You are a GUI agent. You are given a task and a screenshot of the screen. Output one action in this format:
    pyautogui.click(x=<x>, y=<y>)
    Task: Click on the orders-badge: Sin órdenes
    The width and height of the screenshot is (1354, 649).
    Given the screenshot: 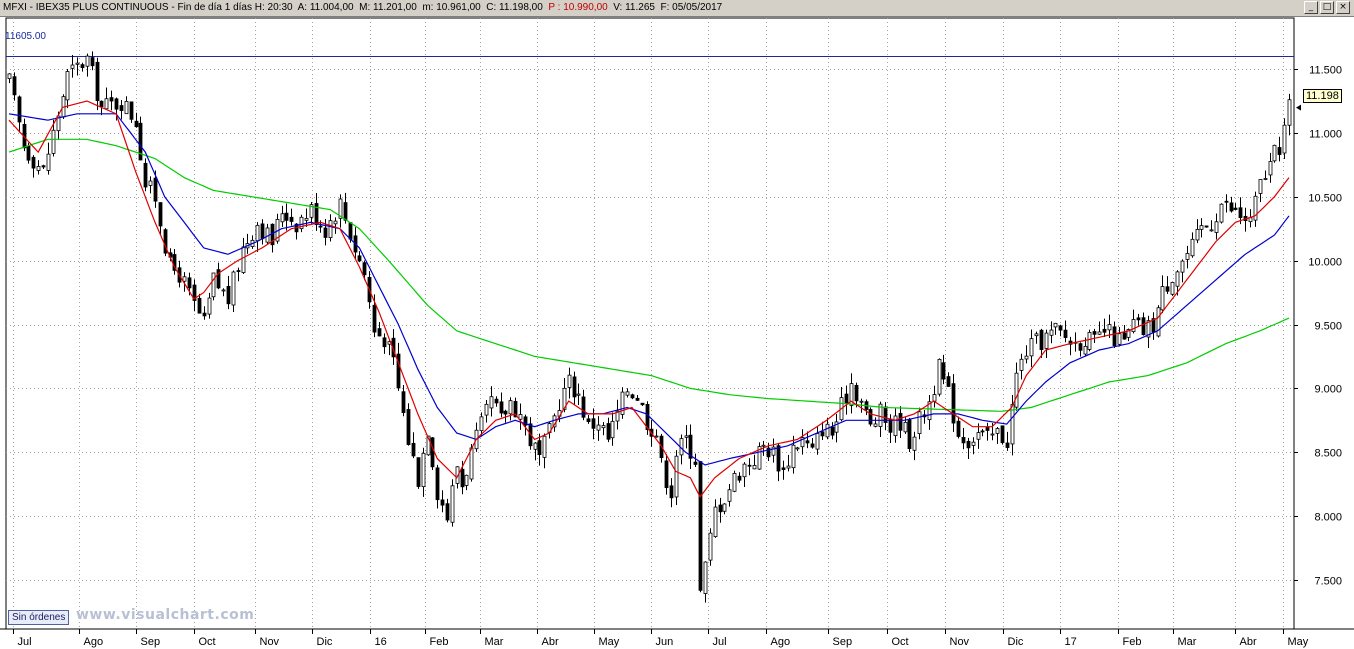 What is the action you would take?
    pyautogui.click(x=39, y=617)
    